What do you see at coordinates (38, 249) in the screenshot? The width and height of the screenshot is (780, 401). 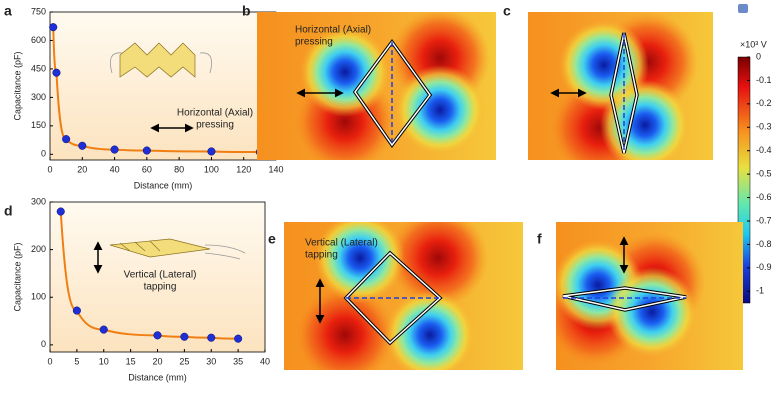 I see `y-tick-label: 200` at bounding box center [38, 249].